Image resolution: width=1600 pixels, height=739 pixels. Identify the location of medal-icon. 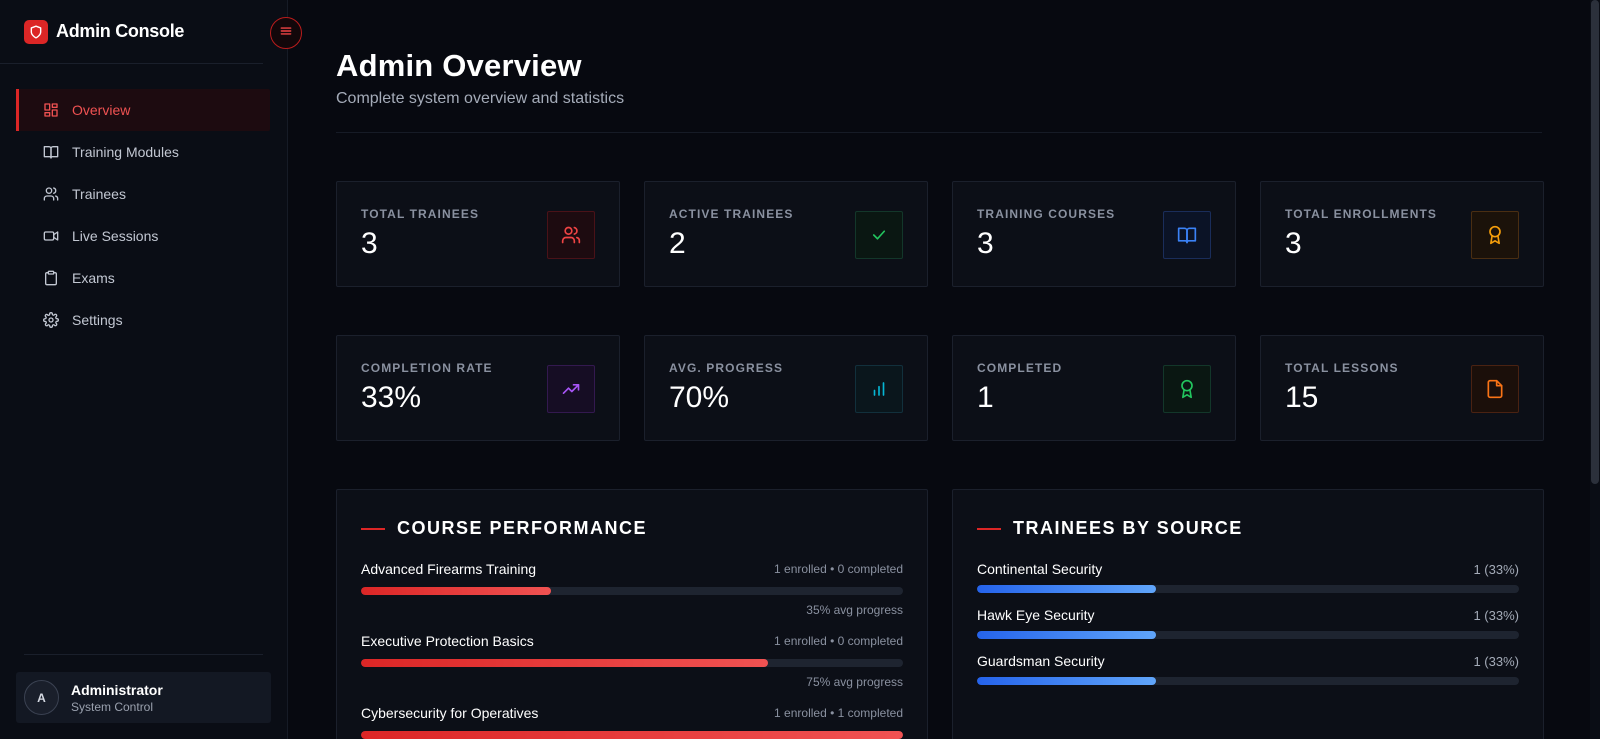
(1187, 389).